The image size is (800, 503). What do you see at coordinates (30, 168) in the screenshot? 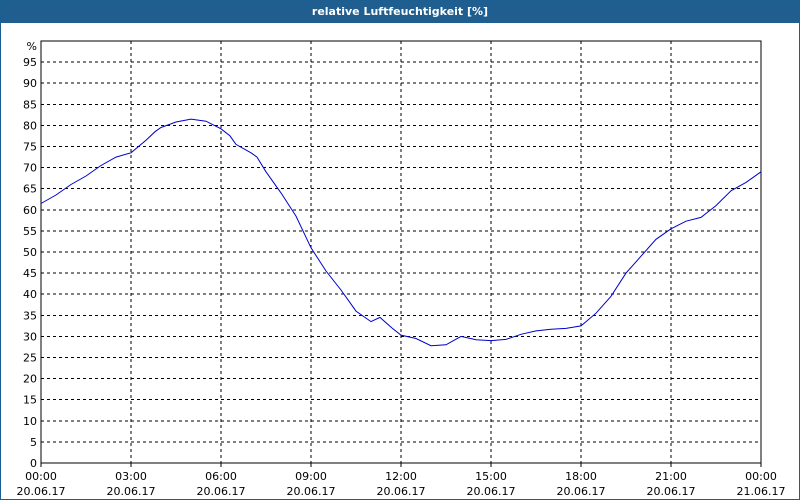
I see `y-tick-label: 70` at bounding box center [30, 168].